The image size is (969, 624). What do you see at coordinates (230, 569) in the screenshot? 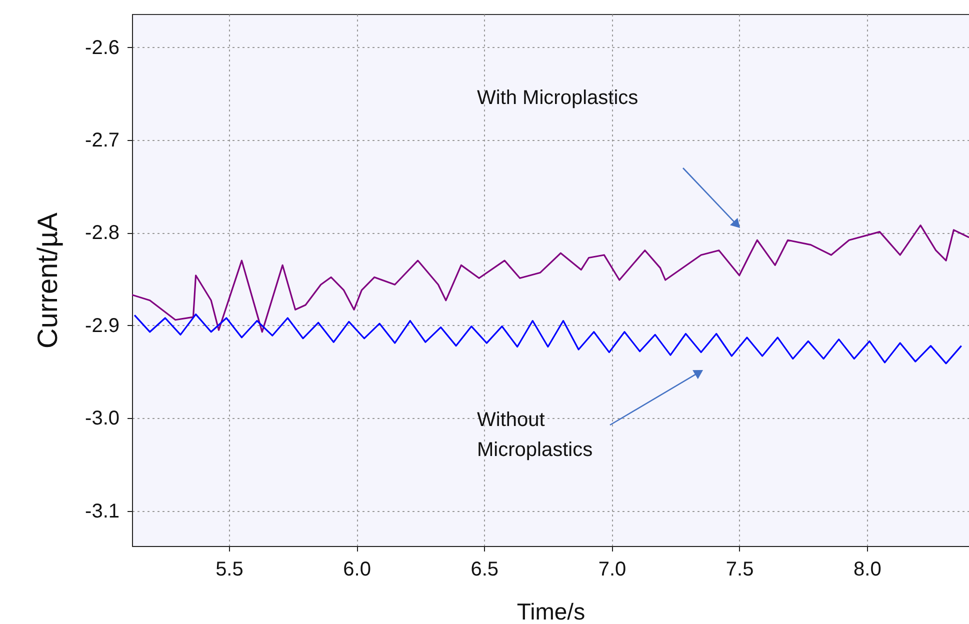
I see `x-tick-label: 5.5` at bounding box center [230, 569].